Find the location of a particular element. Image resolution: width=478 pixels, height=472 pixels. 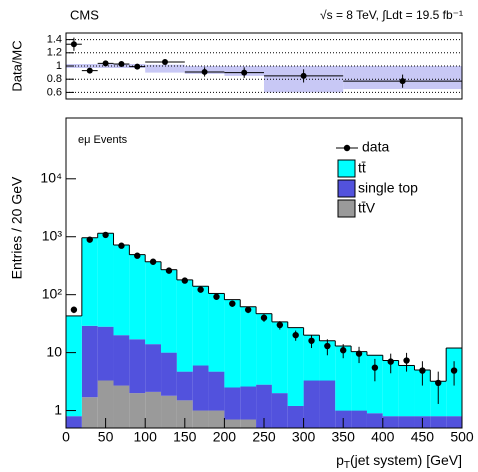

y-tick-label: 10² is located at coordinates (52, 293).